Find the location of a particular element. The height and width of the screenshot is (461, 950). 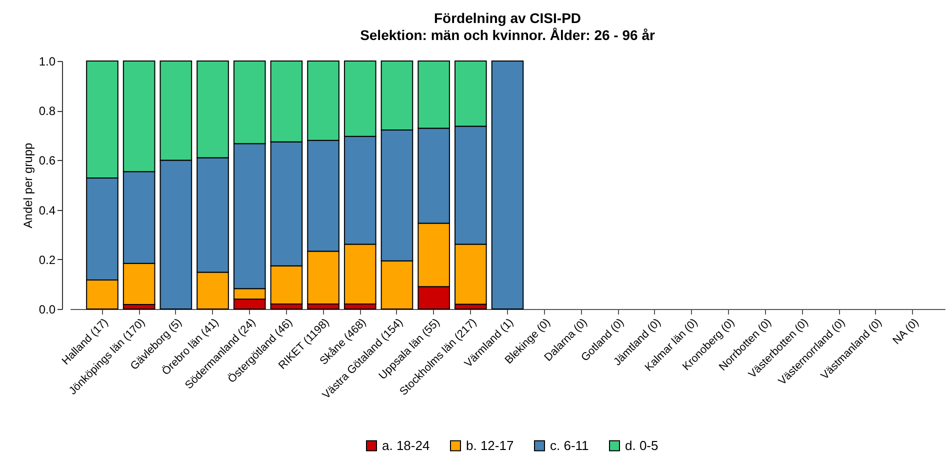

y-tick-label: 0.0 is located at coordinates (47, 309).